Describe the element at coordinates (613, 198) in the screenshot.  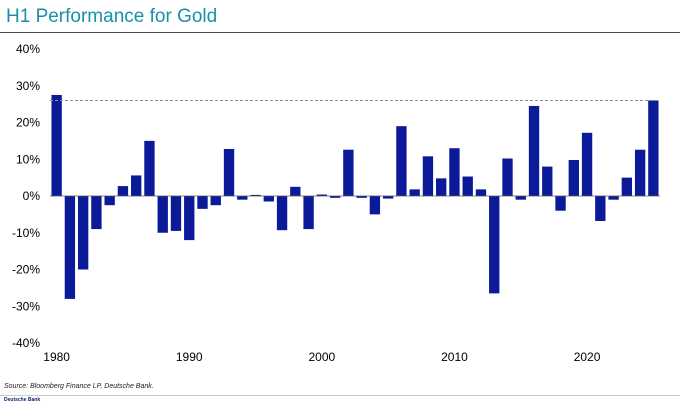
I see `bar-2022` at that location.